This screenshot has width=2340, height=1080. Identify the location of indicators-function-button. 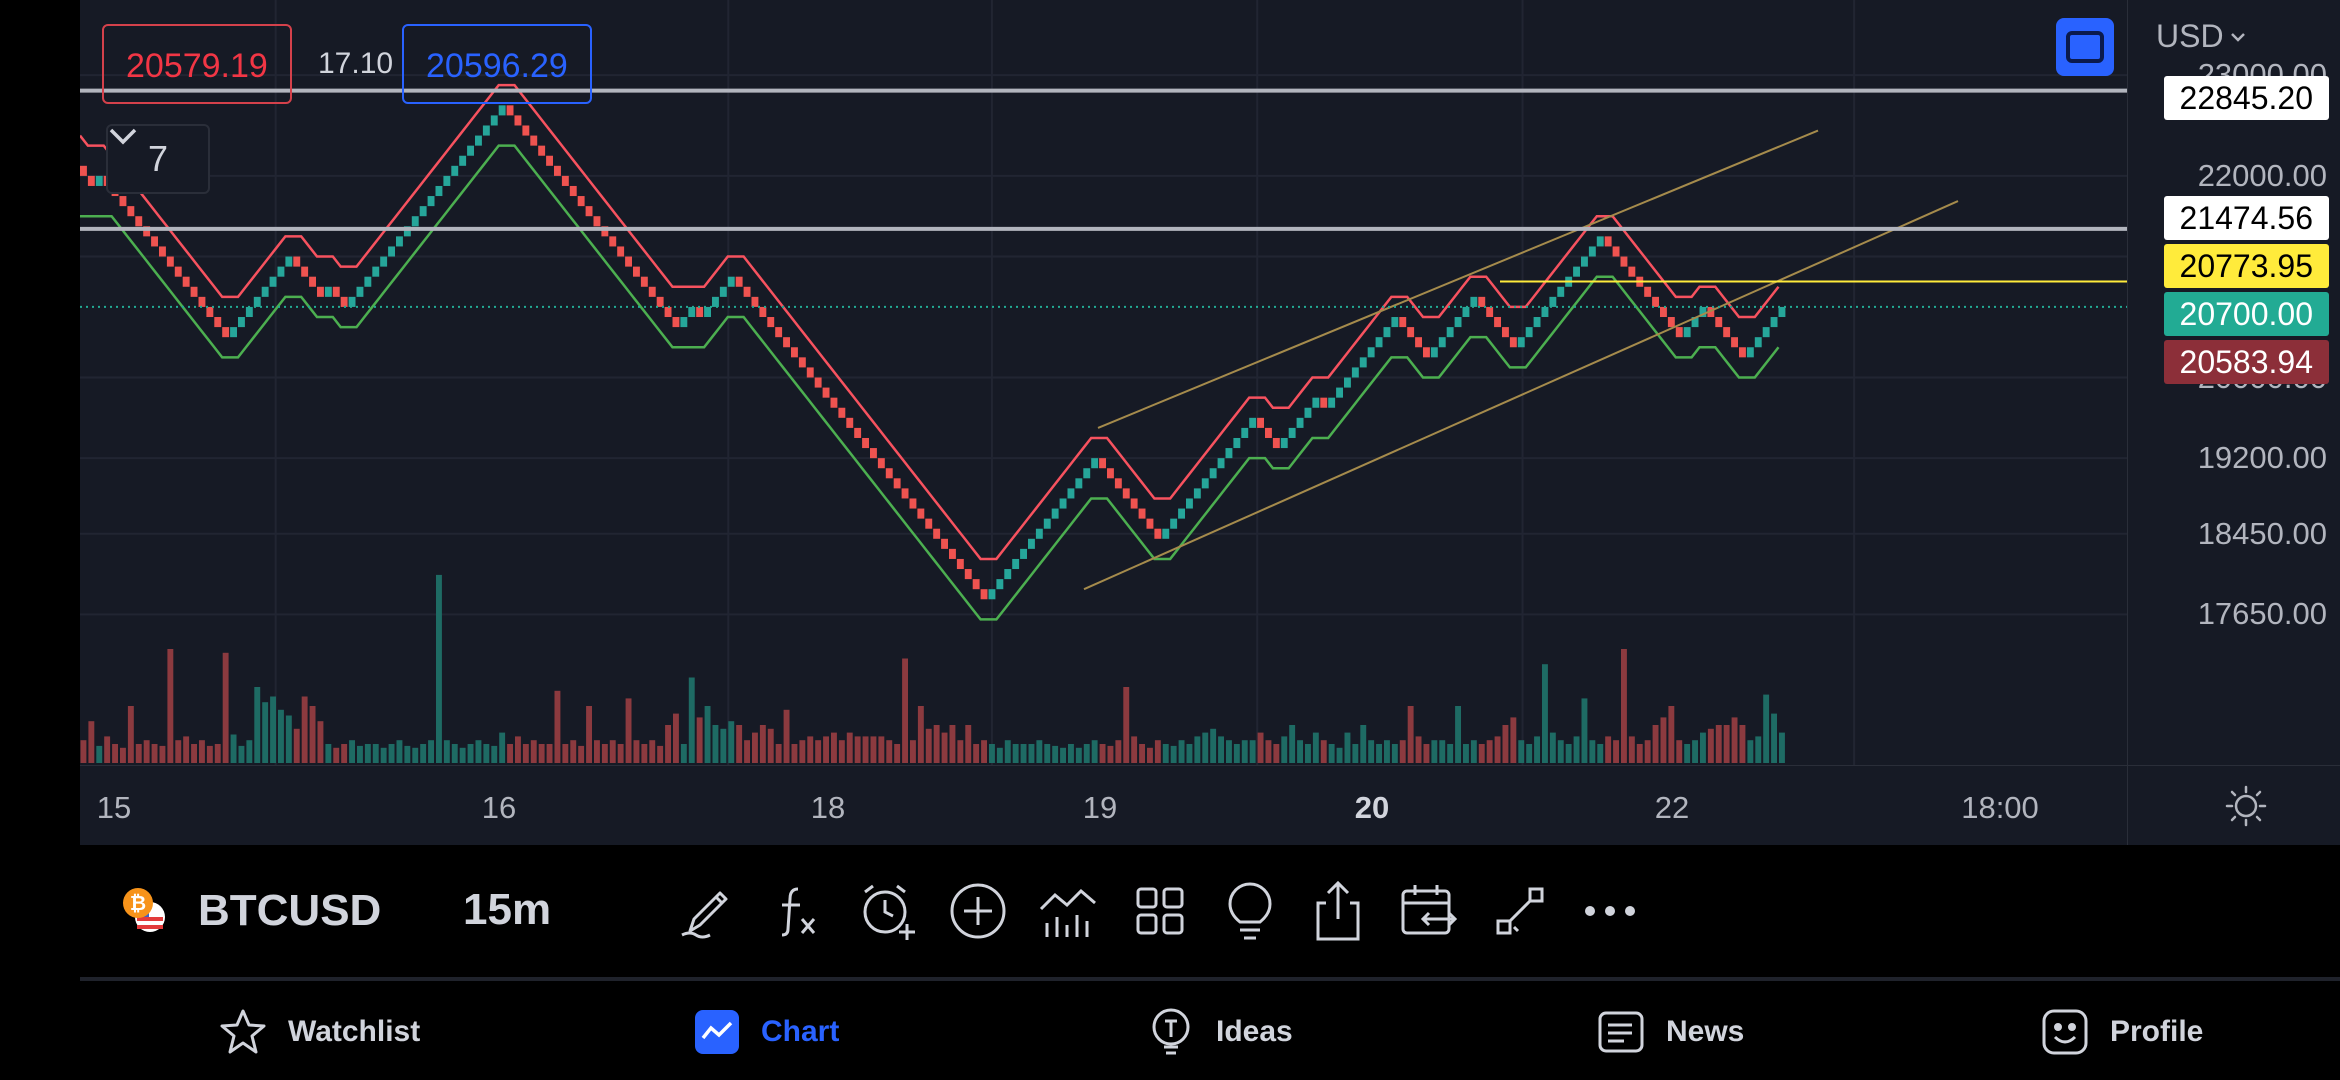
(798, 911).